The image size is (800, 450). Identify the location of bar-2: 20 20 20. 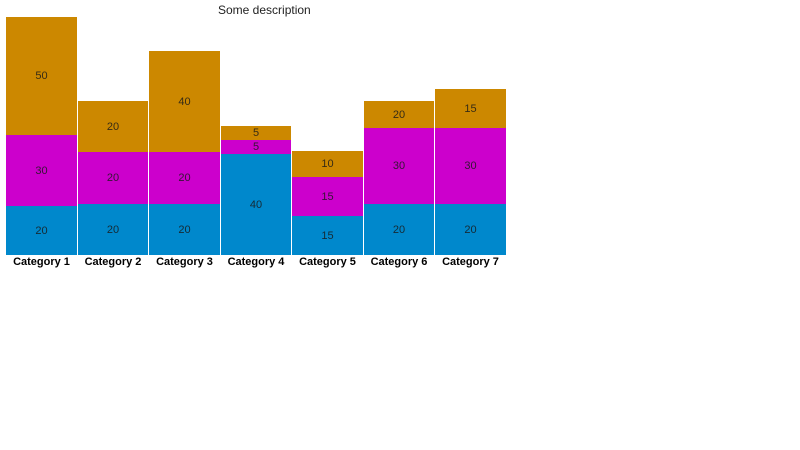
(113, 178).